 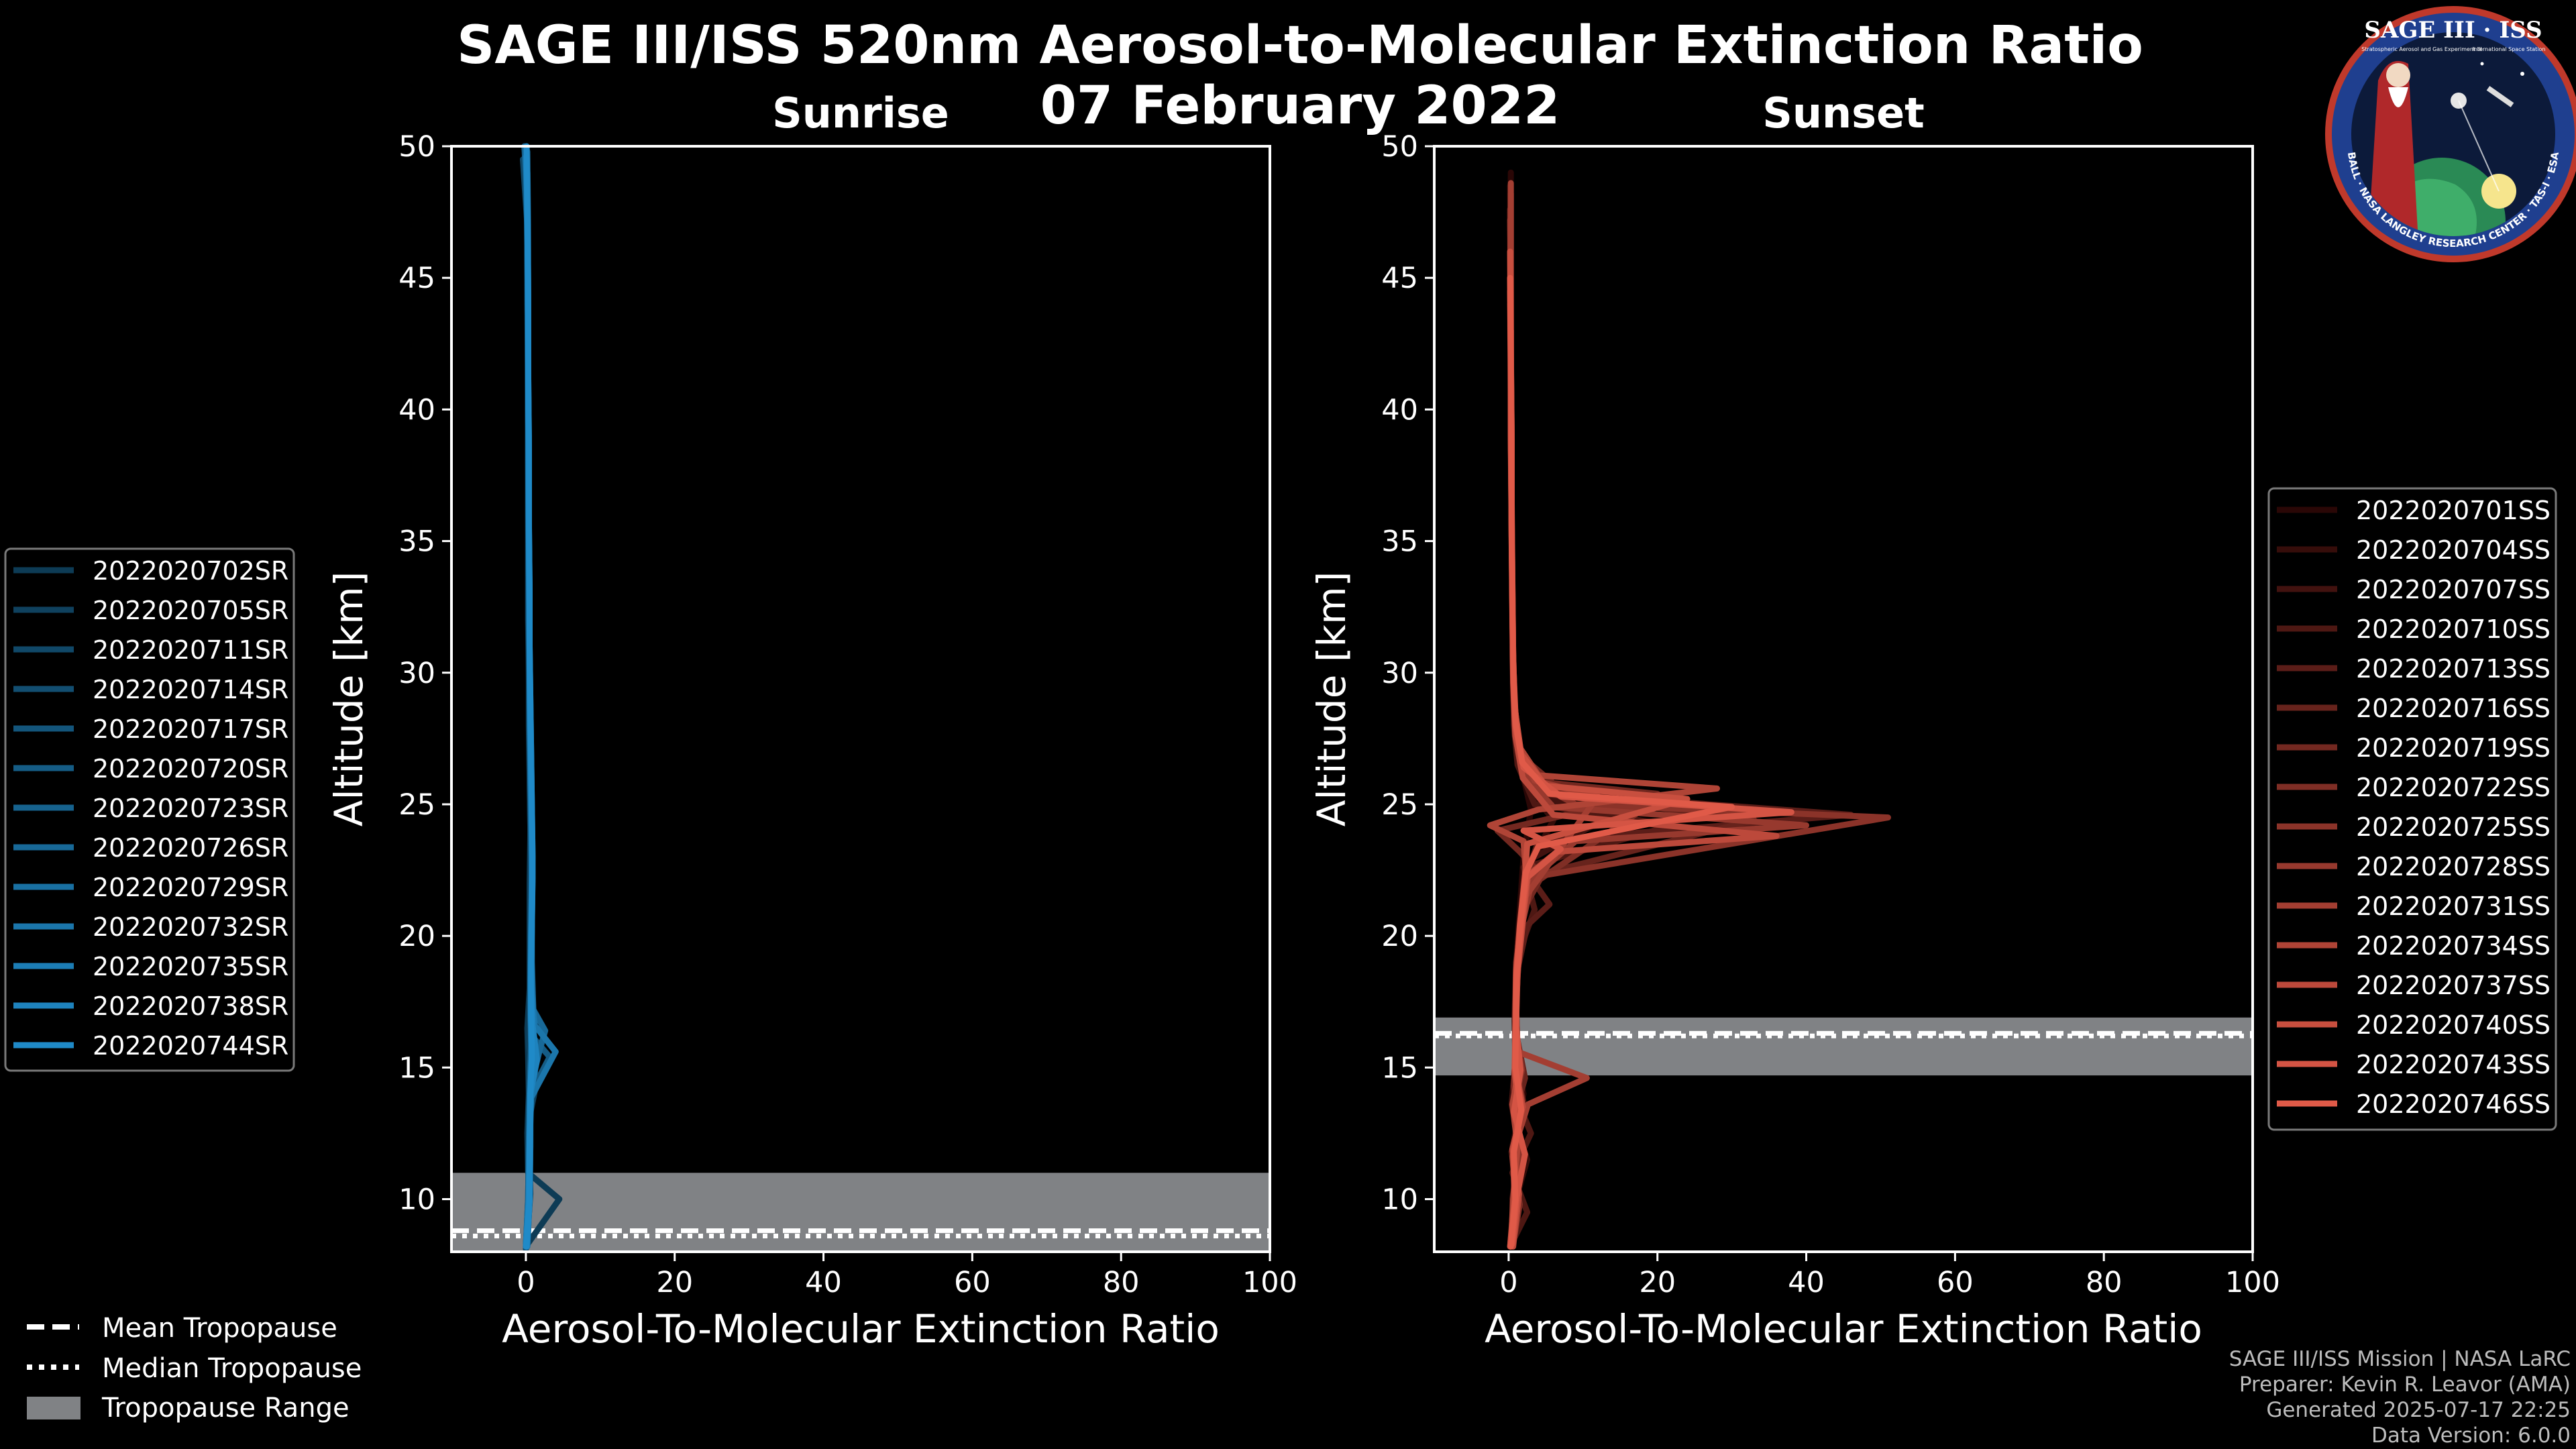 What do you see at coordinates (1955, 1282) in the screenshot?
I see `sunset-x-tick-label: 60` at bounding box center [1955, 1282].